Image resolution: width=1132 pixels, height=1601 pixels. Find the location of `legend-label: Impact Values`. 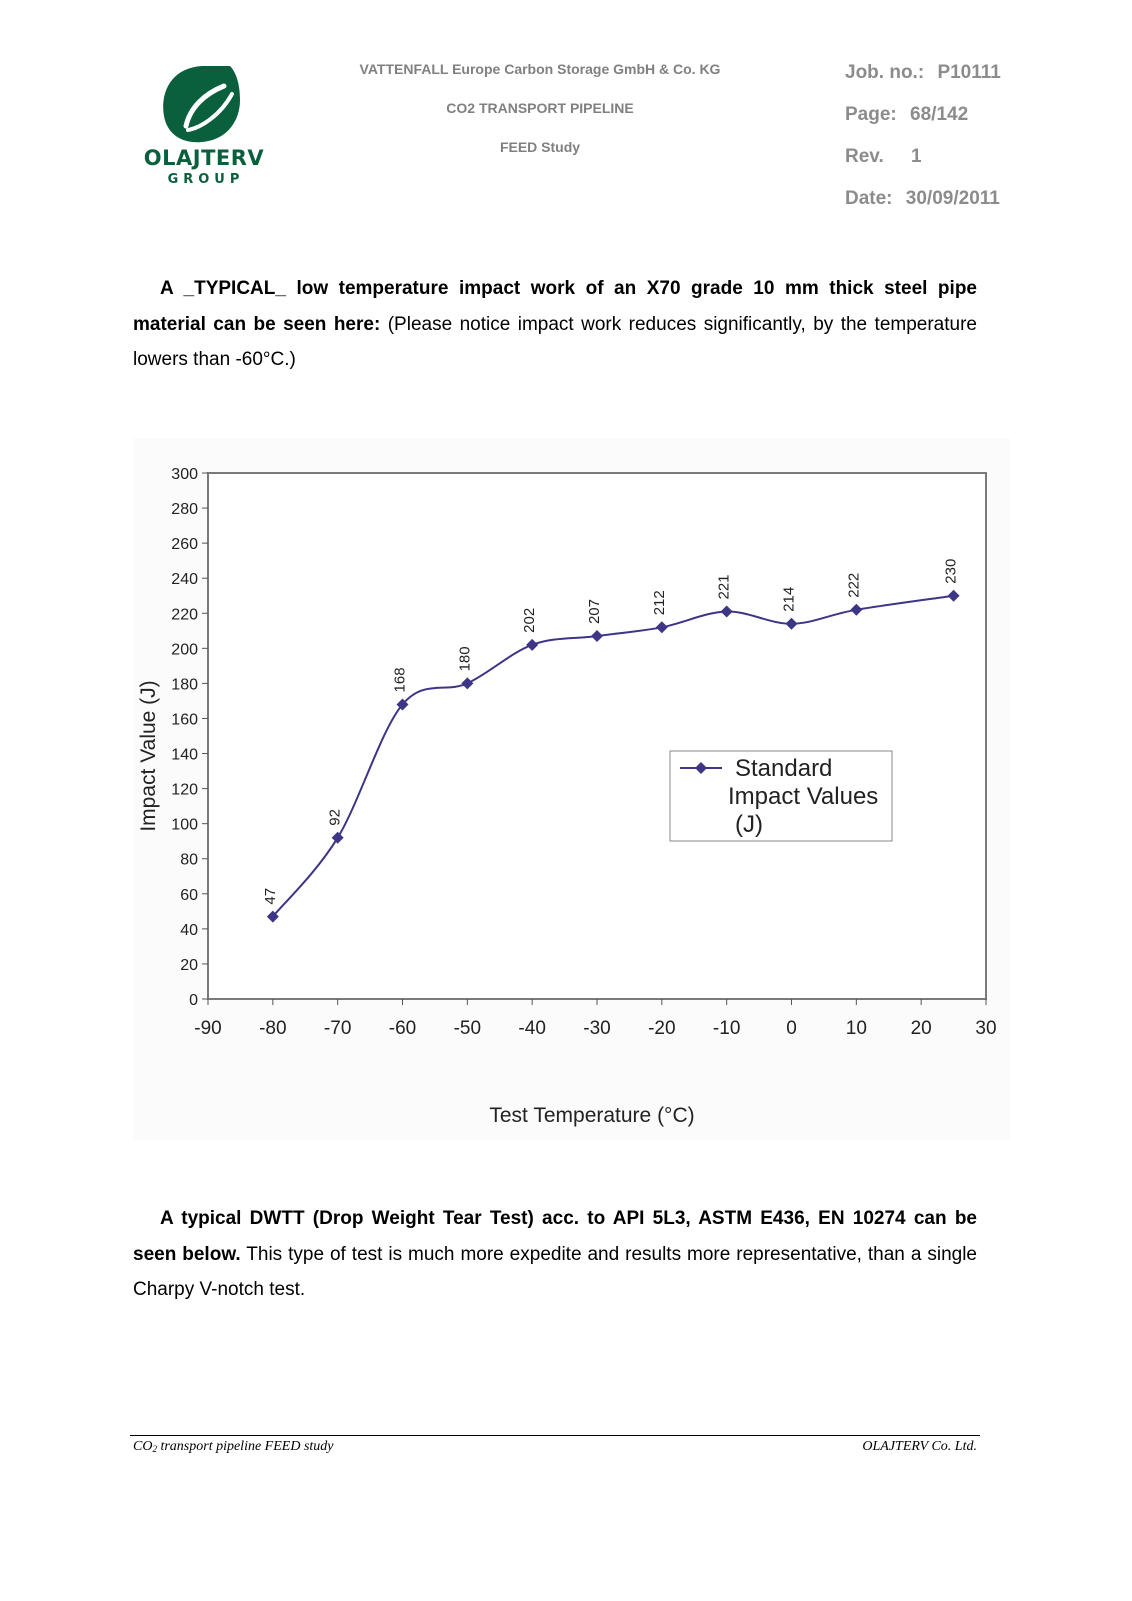

legend-label: Impact Values is located at coordinates (803, 796).